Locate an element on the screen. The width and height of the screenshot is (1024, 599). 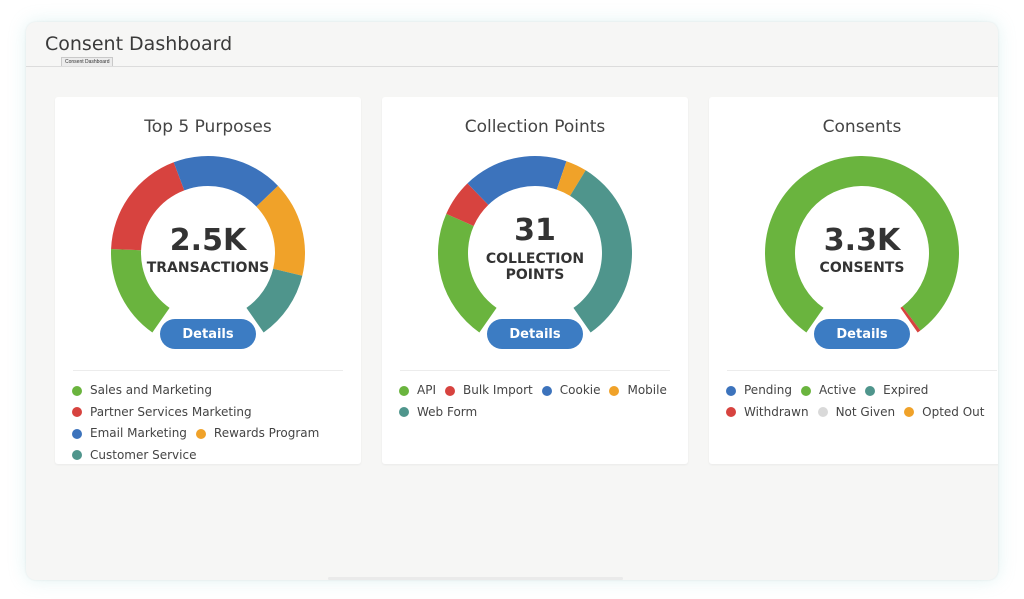
gauge-segment-partner-services-marketing is located at coordinates (148, 206).